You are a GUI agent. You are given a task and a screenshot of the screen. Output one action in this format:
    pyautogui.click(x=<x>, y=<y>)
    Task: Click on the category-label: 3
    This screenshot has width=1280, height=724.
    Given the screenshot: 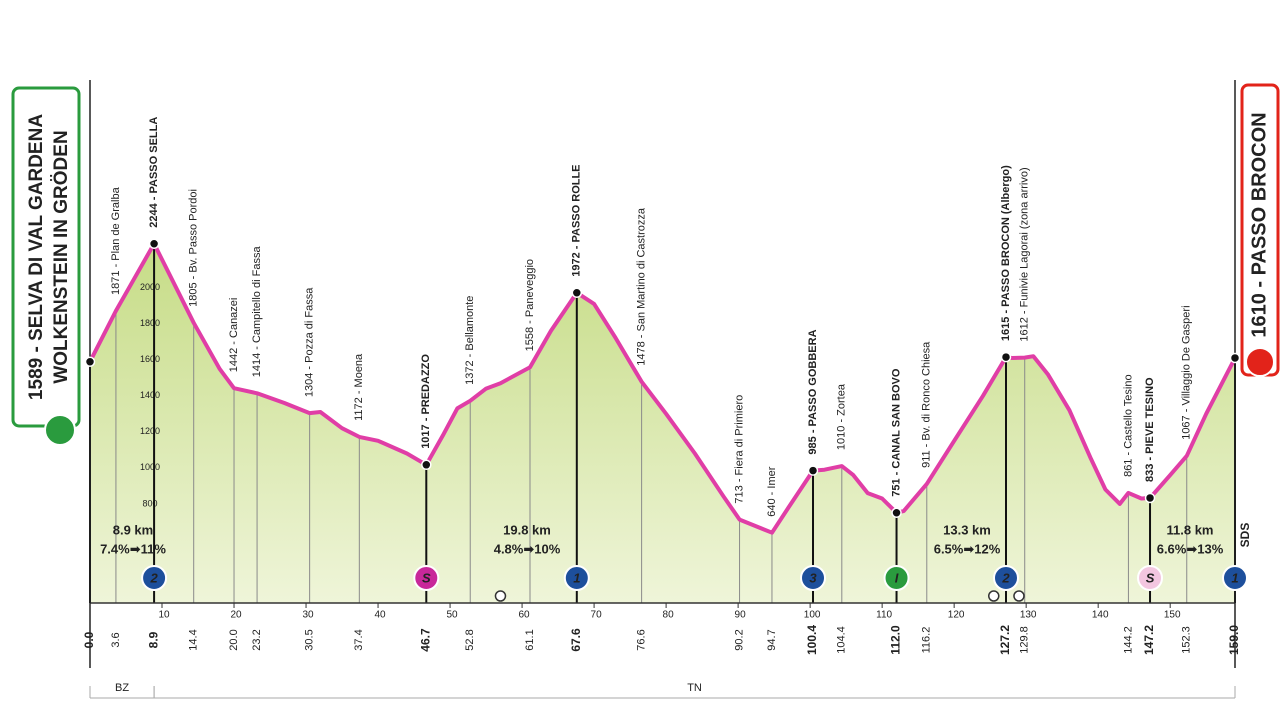 What is the action you would take?
    pyautogui.click(x=813, y=577)
    